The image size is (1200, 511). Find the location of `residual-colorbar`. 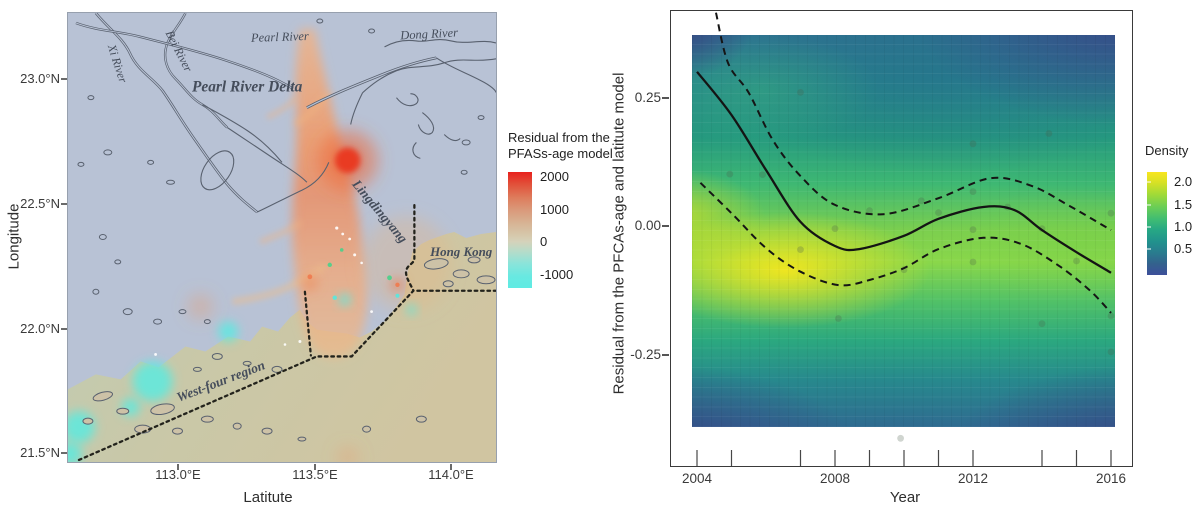

residual-colorbar is located at coordinates (520, 230).